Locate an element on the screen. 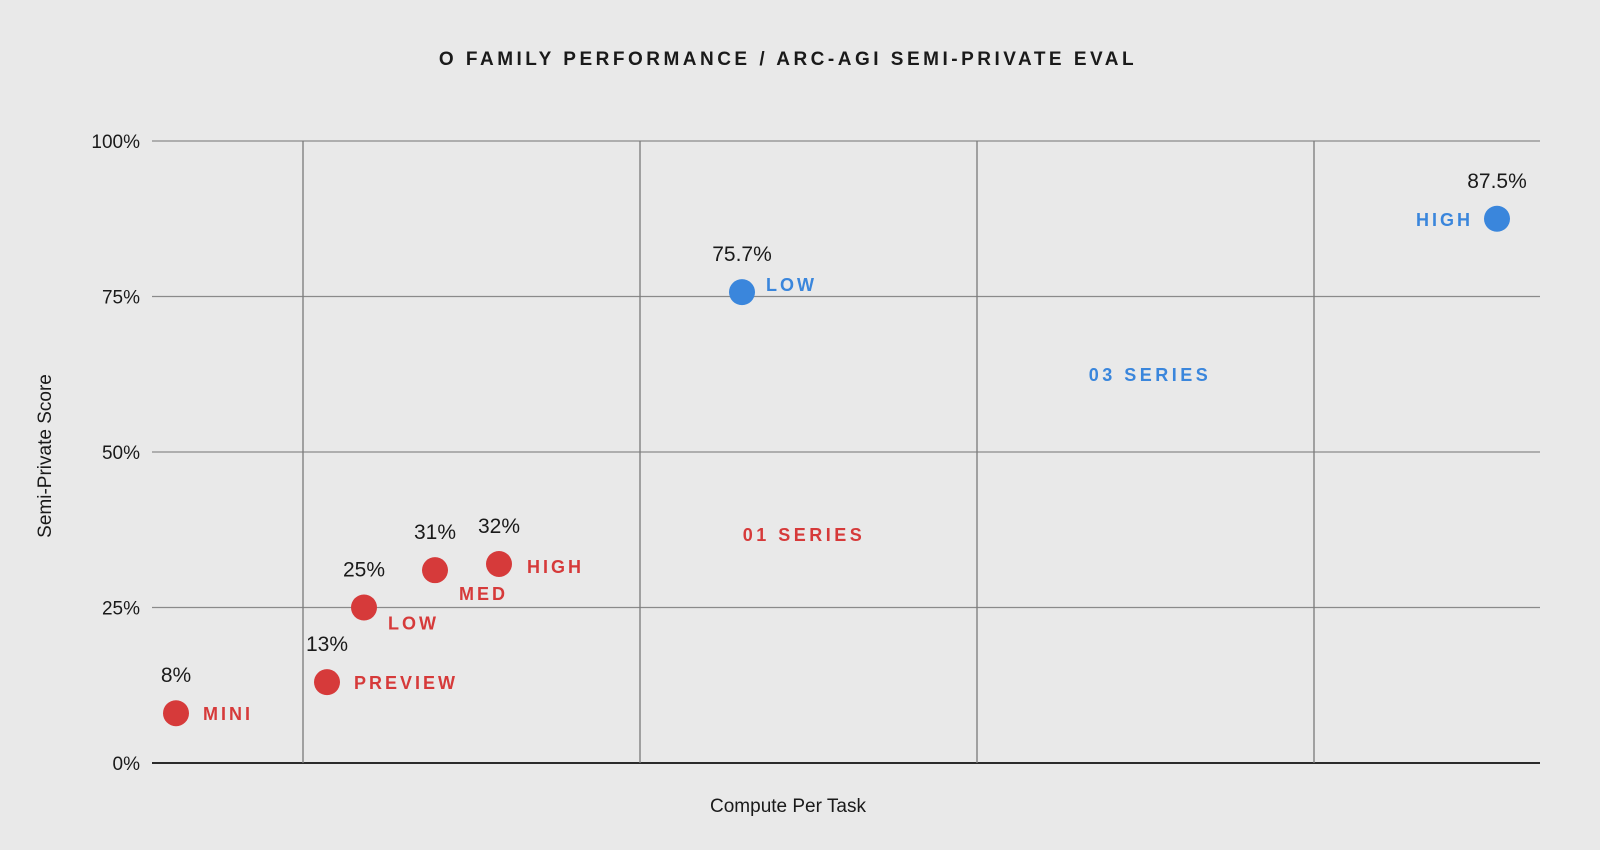  y-axis-ticks: 0% 25% 50% 75% 100% is located at coordinates (115, 453).